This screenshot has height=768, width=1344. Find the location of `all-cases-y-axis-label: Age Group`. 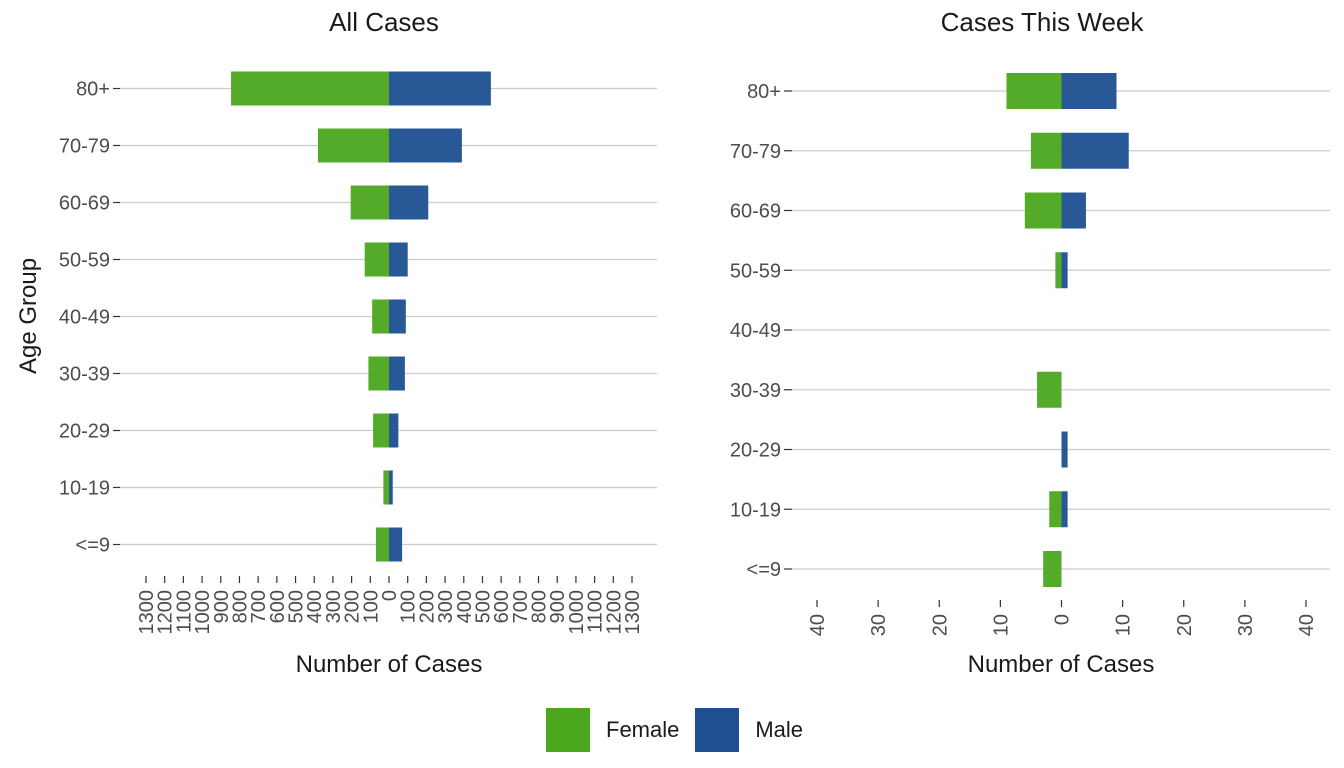

all-cases-y-axis-label: Age Group is located at coordinates (28, 316).